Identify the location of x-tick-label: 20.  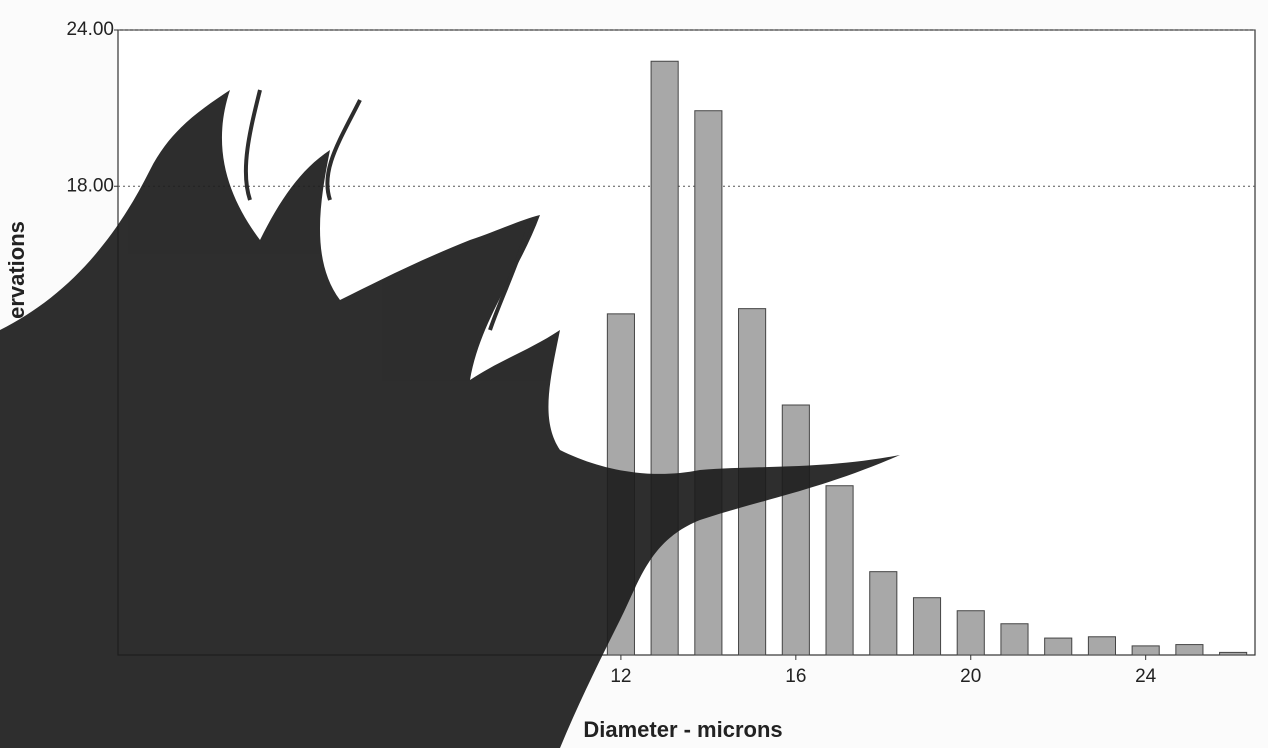
(970, 676).